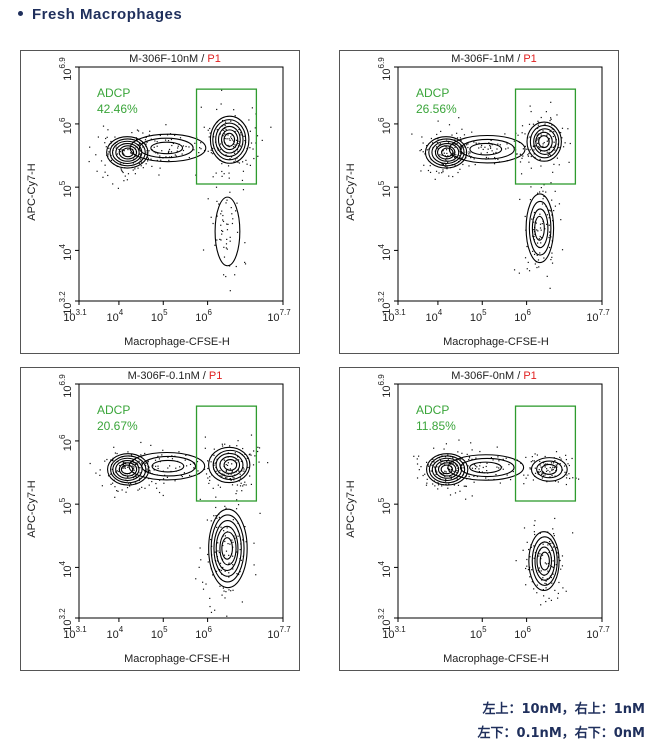 Image resolution: width=657 pixels, height=747 pixels. What do you see at coordinates (478, 633) in the screenshot?
I see `x-tick-label: 10⁵` at bounding box center [478, 633].